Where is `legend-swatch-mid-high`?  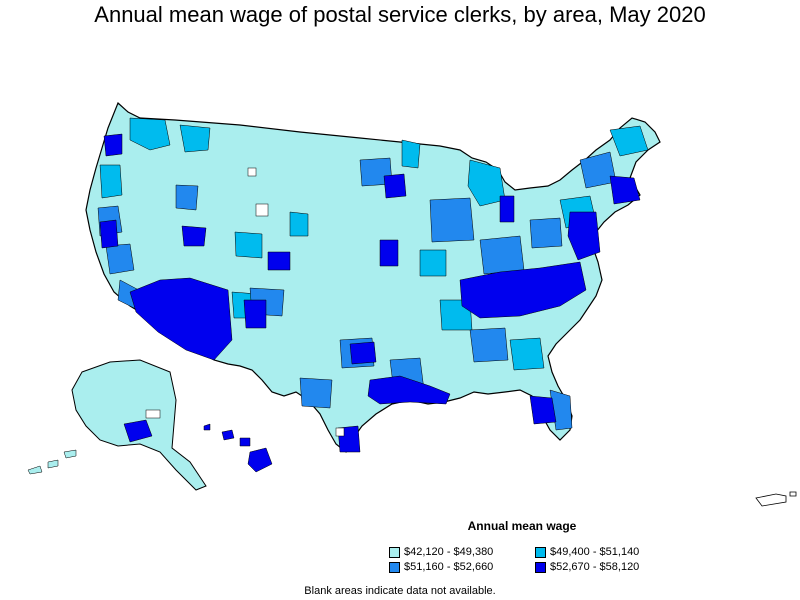 legend-swatch-mid-high is located at coordinates (394, 567).